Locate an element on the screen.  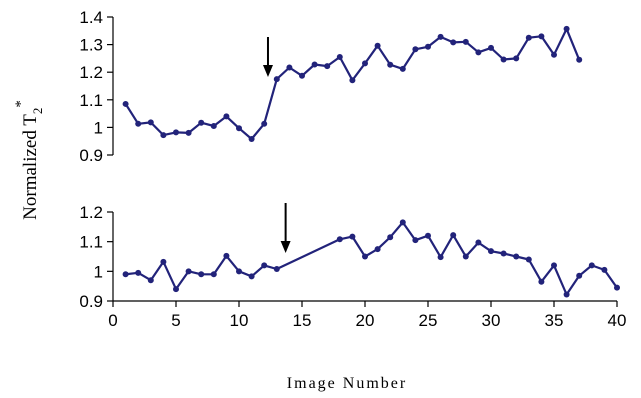
x-axis-title: Image Number is located at coordinates (347, 383).